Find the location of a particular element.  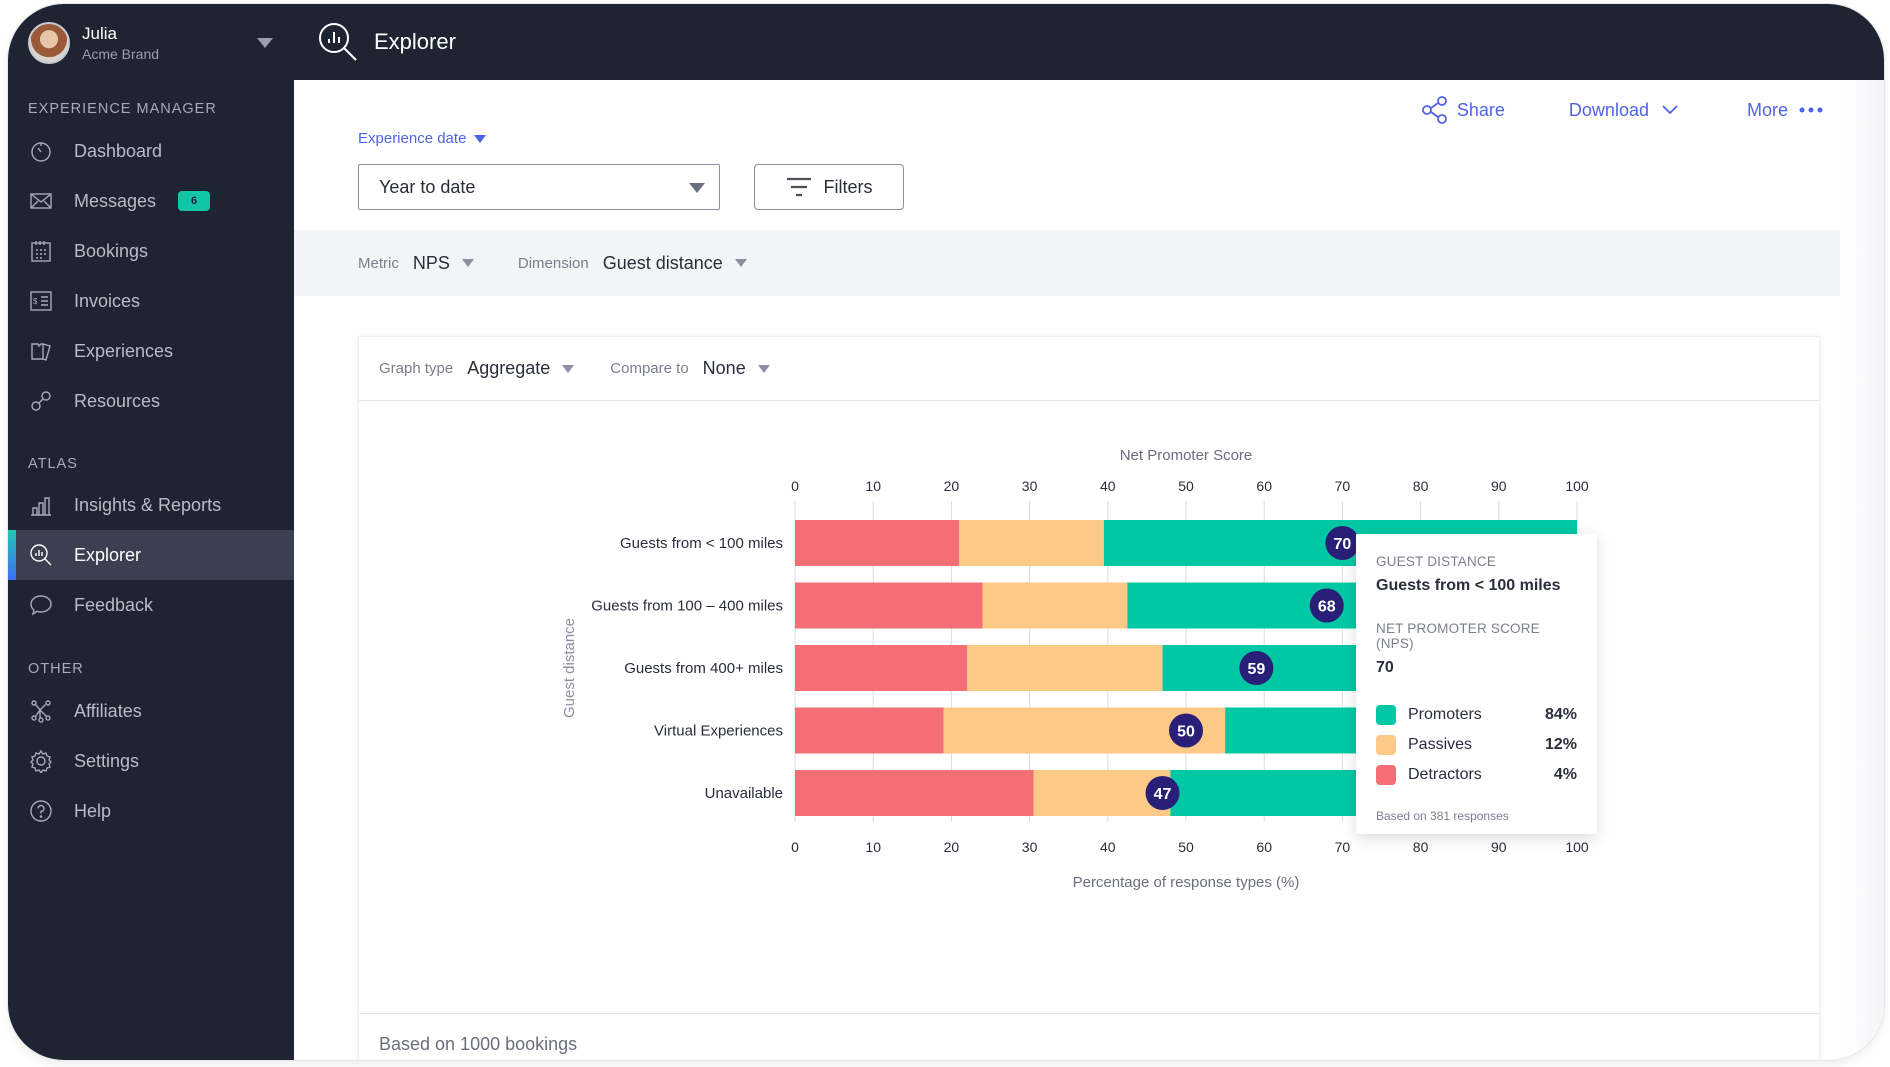

compare-to-label: Compare to is located at coordinates (649, 368).